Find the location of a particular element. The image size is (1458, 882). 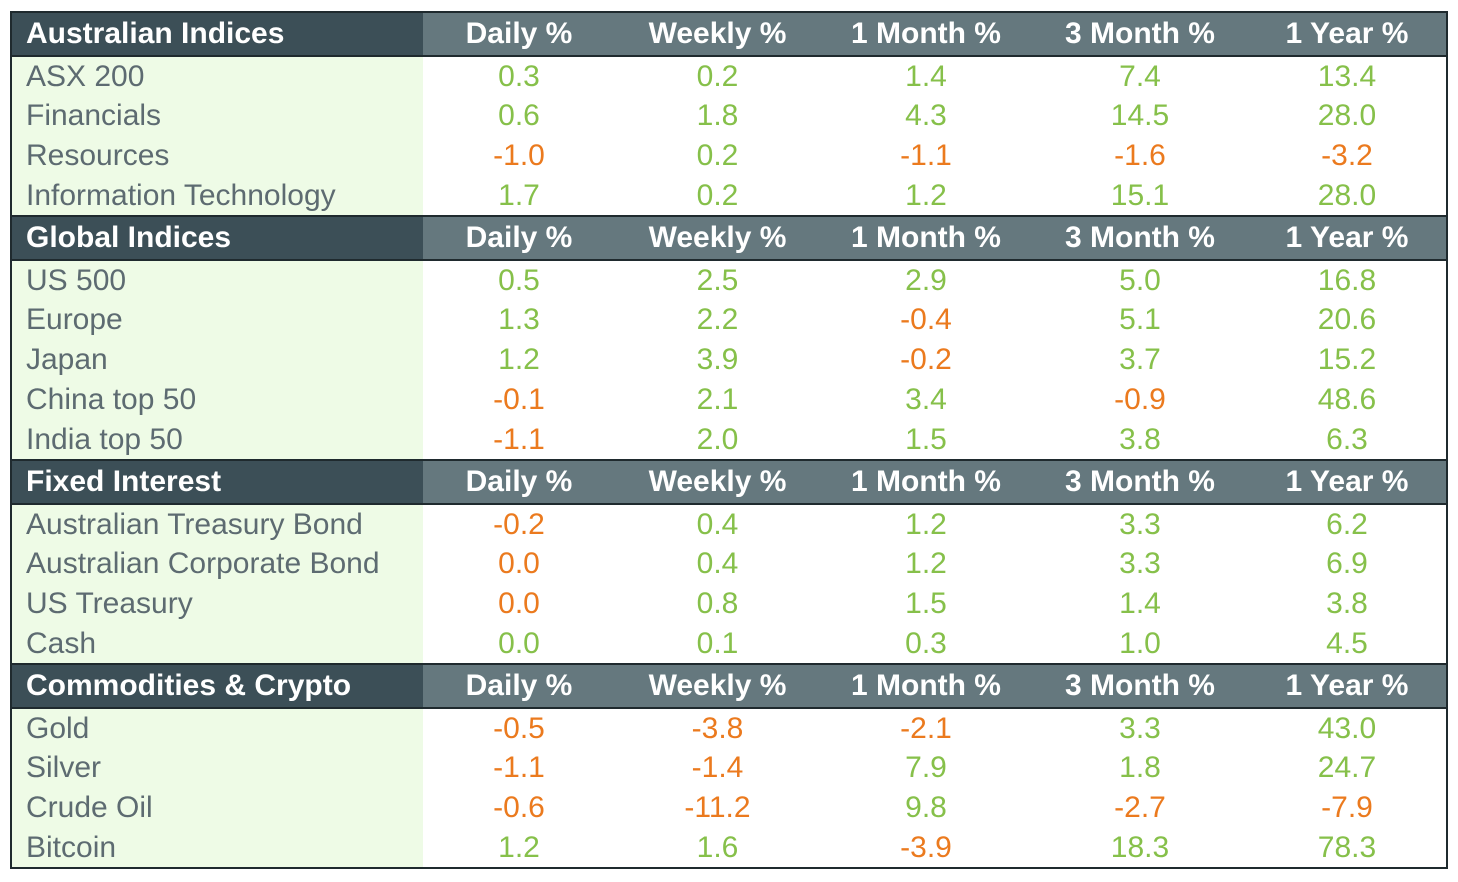

value-cell: 0.4 is located at coordinates (717, 563).